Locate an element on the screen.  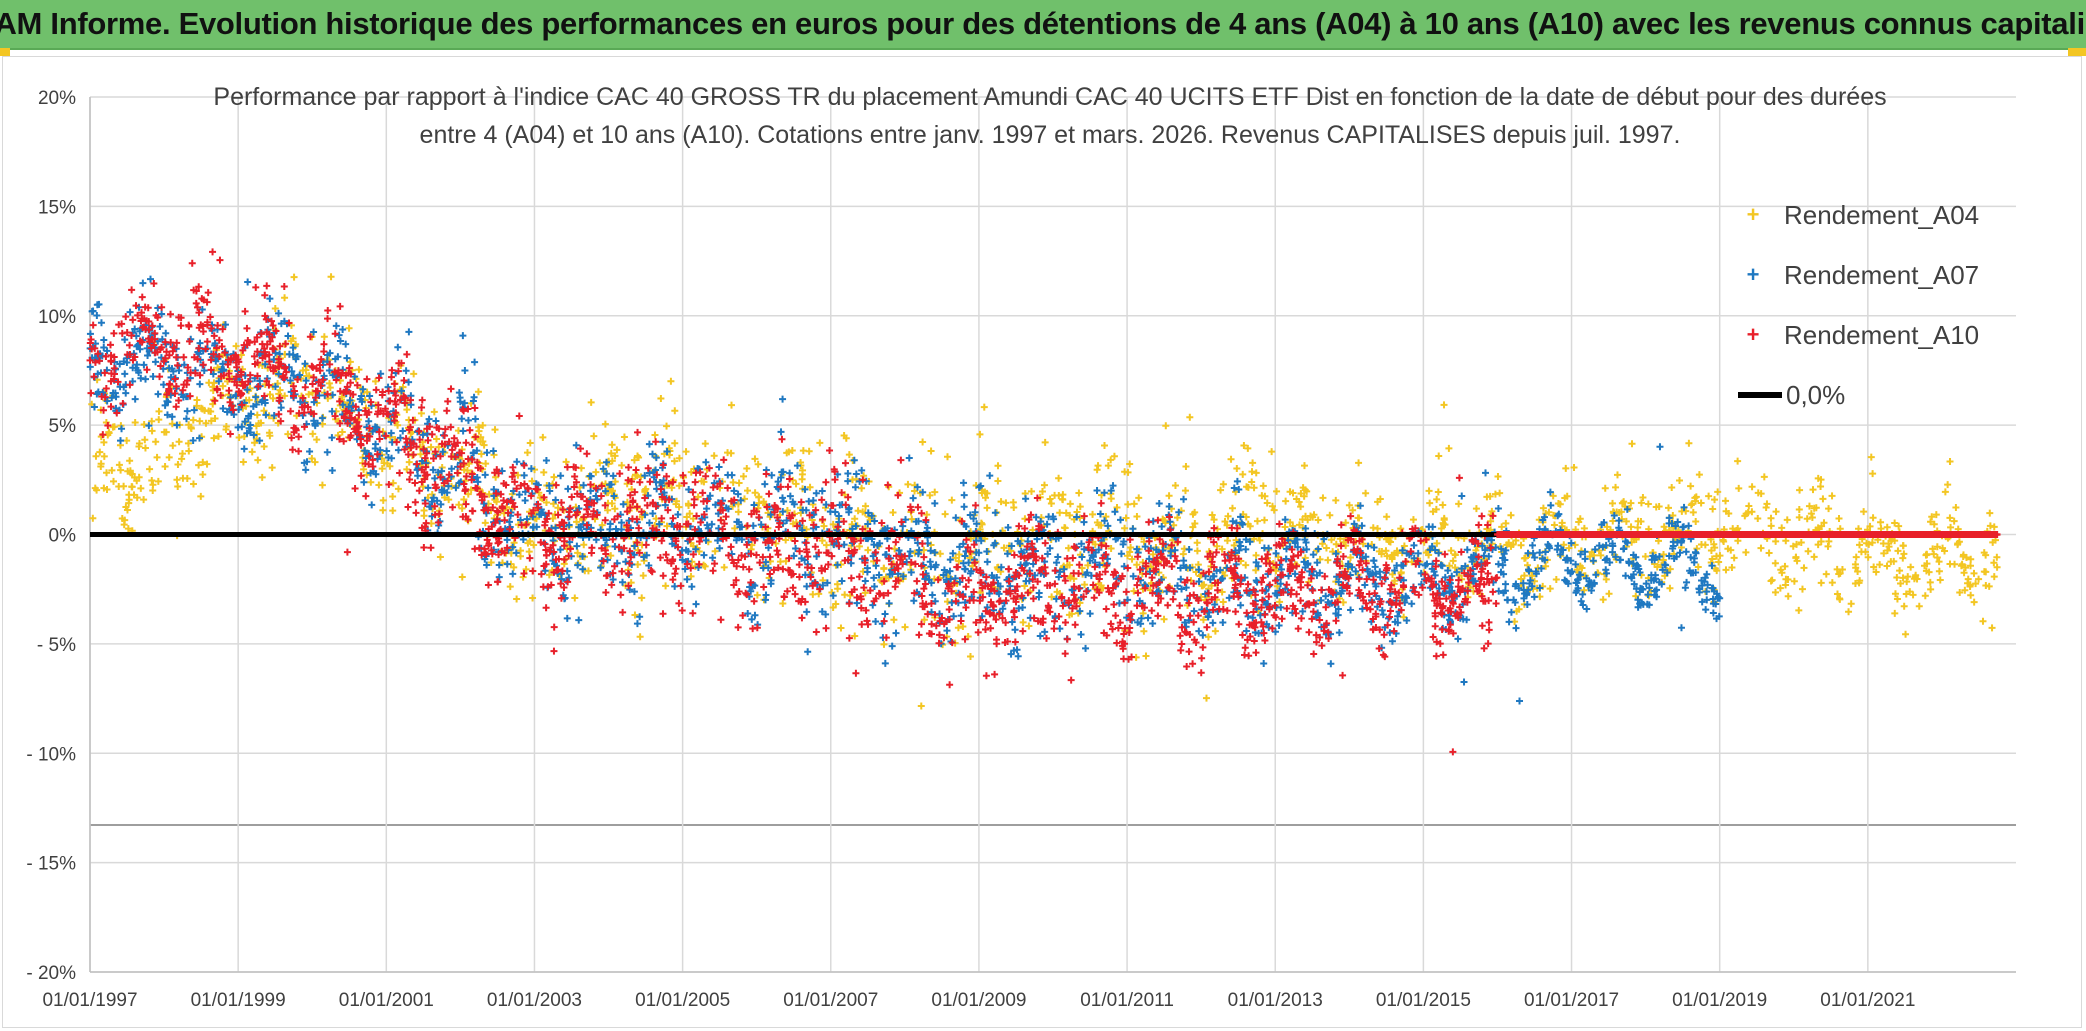
x-tick-label: 01/01/1999 is located at coordinates (238, 1000).